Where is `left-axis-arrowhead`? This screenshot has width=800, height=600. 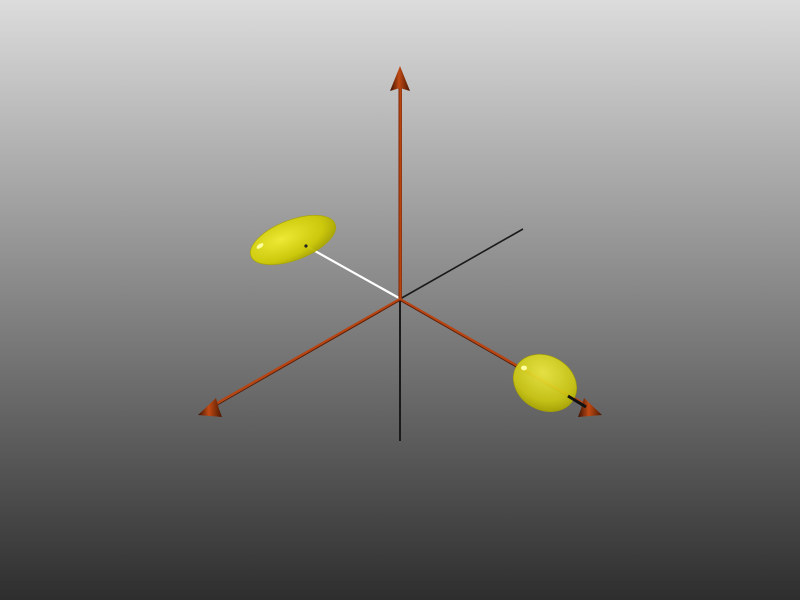 left-axis-arrowhead is located at coordinates (210, 407).